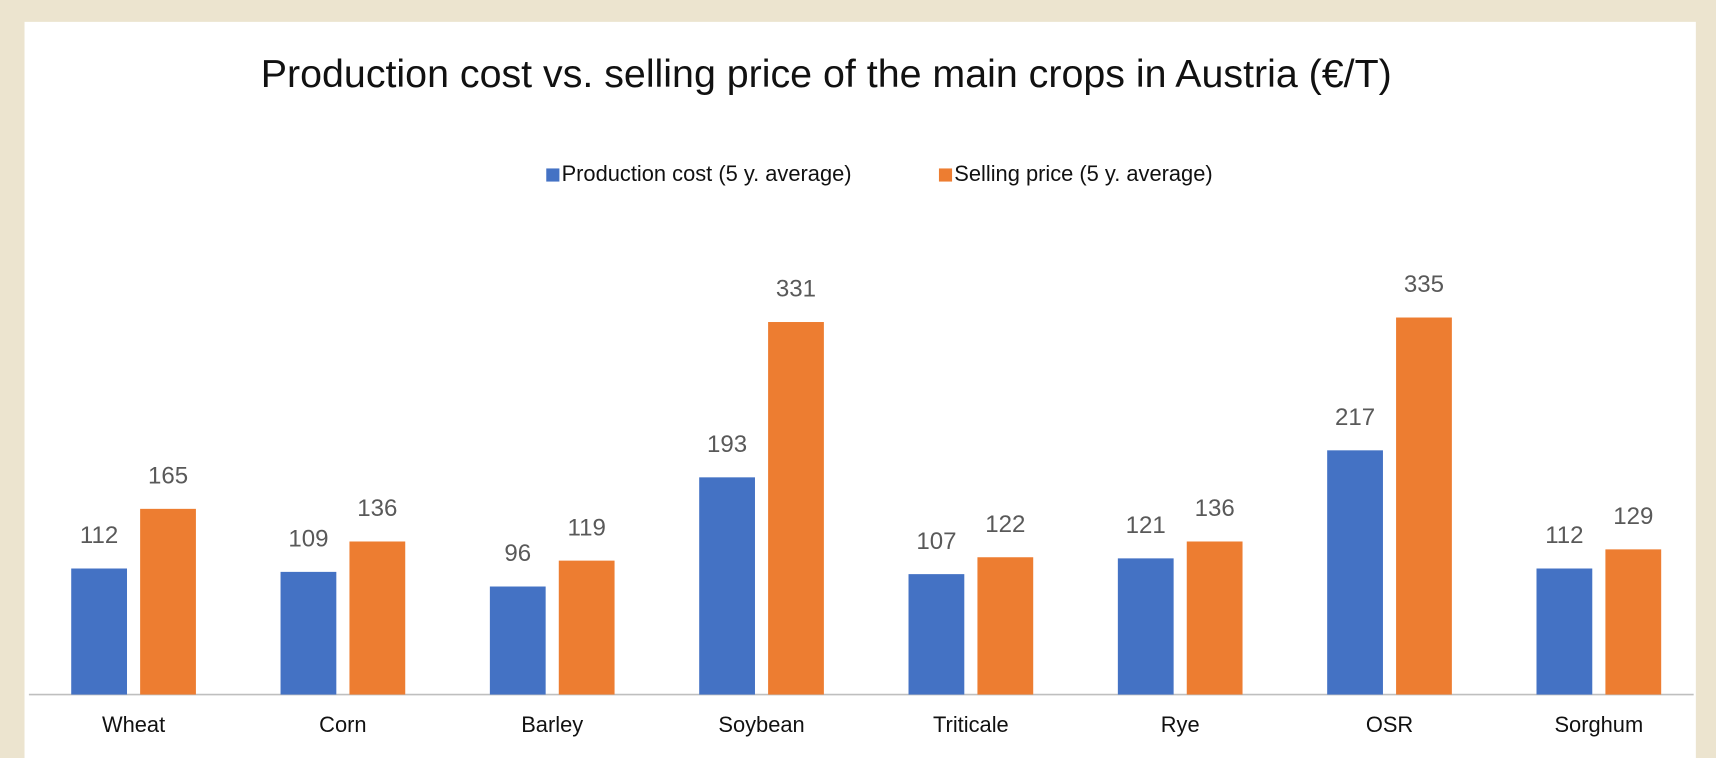 The height and width of the screenshot is (758, 1716). Describe the element at coordinates (308, 539) in the screenshot. I see `data-label: 109` at that location.